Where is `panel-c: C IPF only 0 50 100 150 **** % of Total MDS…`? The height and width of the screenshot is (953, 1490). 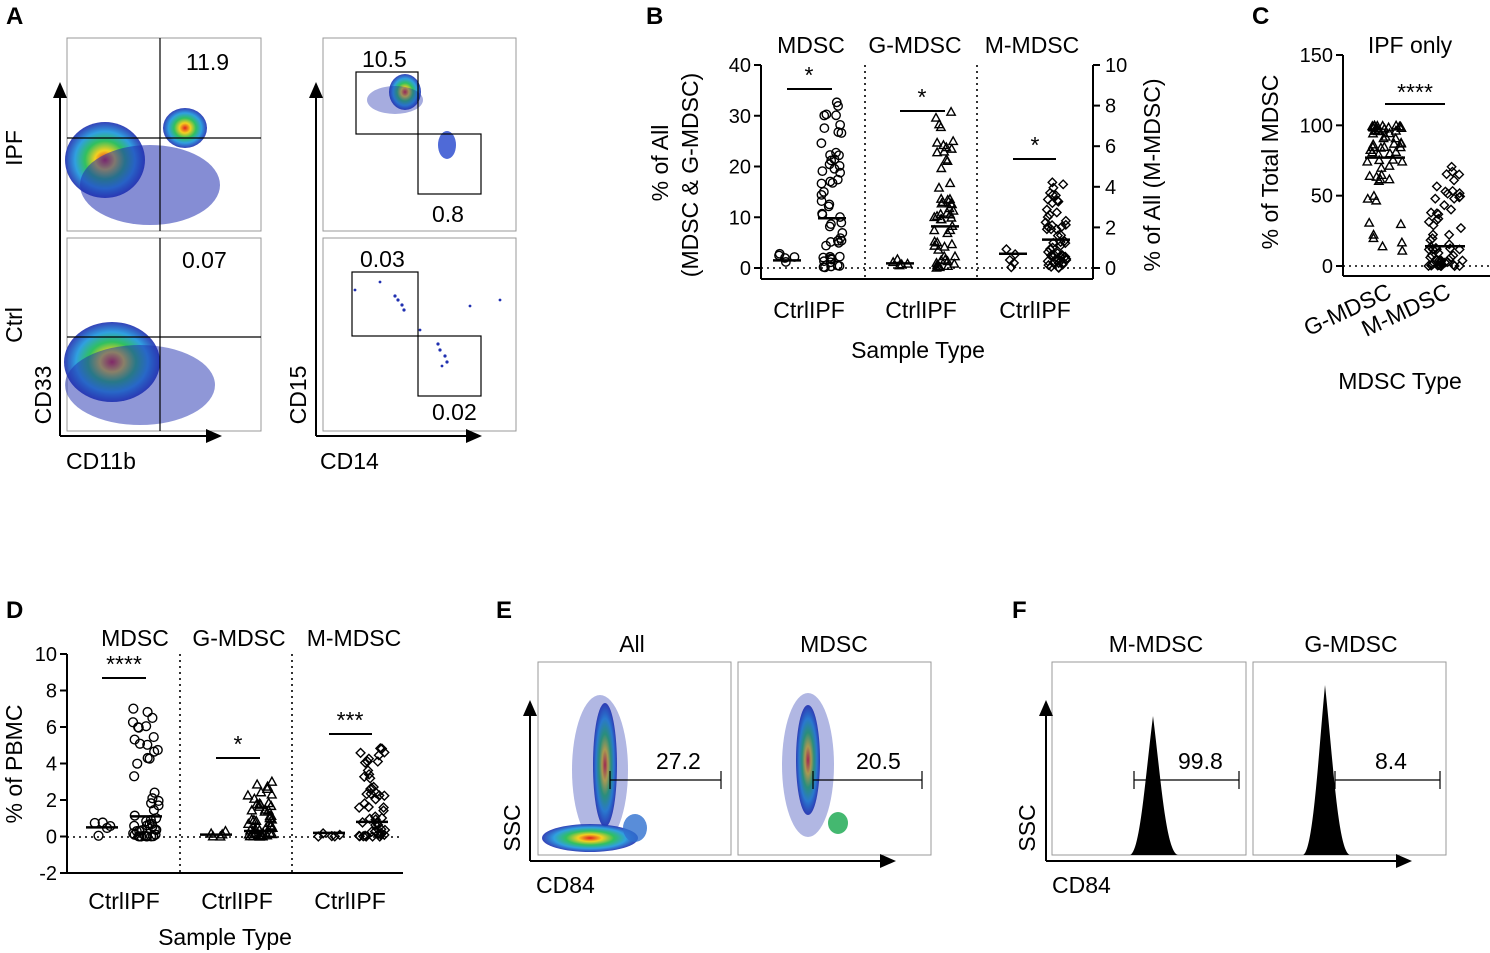 panel-c: C IPF only 0 50 100 150 **** % of Total MDS… is located at coordinates (1371, 198).